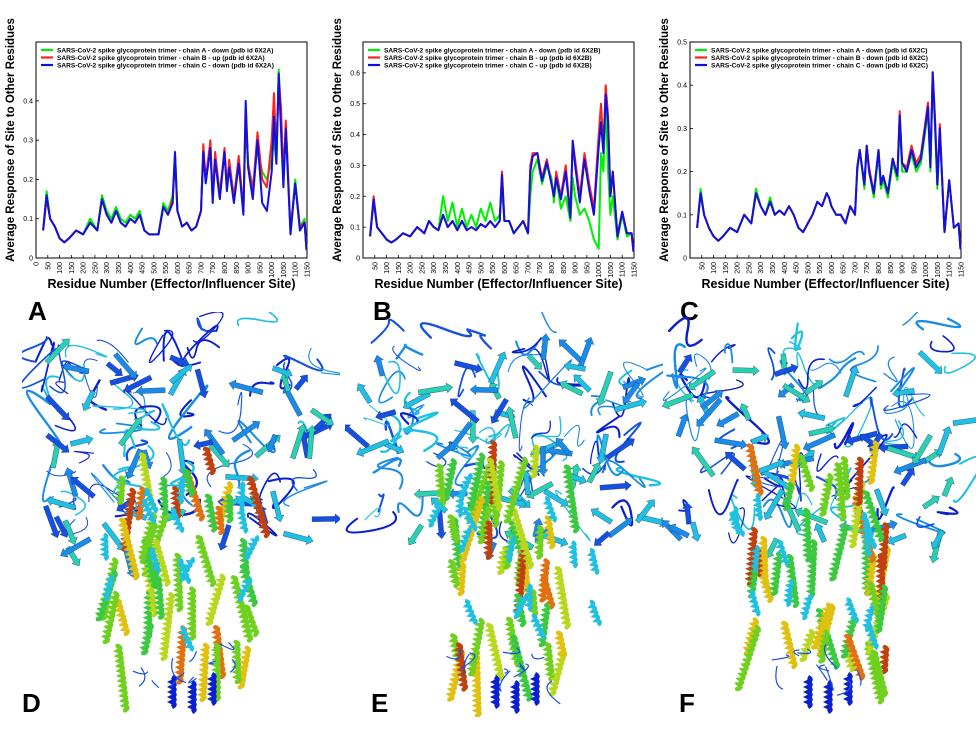 This screenshot has width=976, height=733. What do you see at coordinates (380, 703) in the screenshot?
I see `panel-label-e: E` at bounding box center [380, 703].